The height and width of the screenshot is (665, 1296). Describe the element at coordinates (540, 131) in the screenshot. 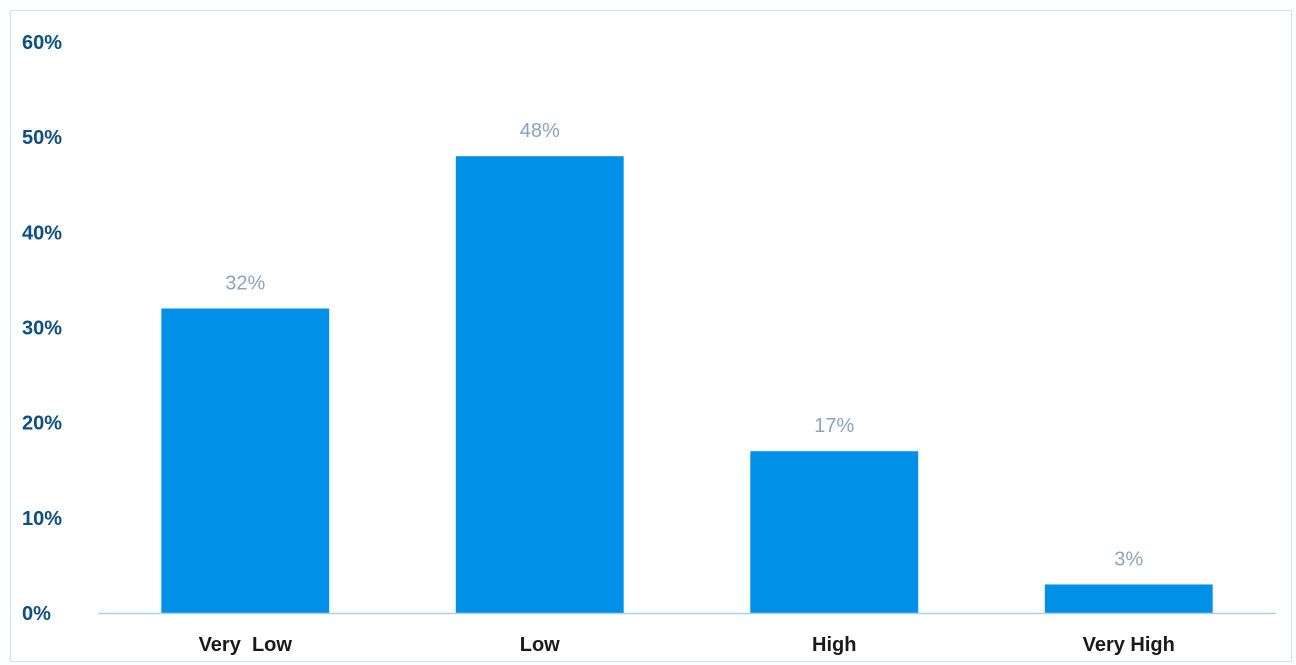

I see `data-label: 48%` at that location.